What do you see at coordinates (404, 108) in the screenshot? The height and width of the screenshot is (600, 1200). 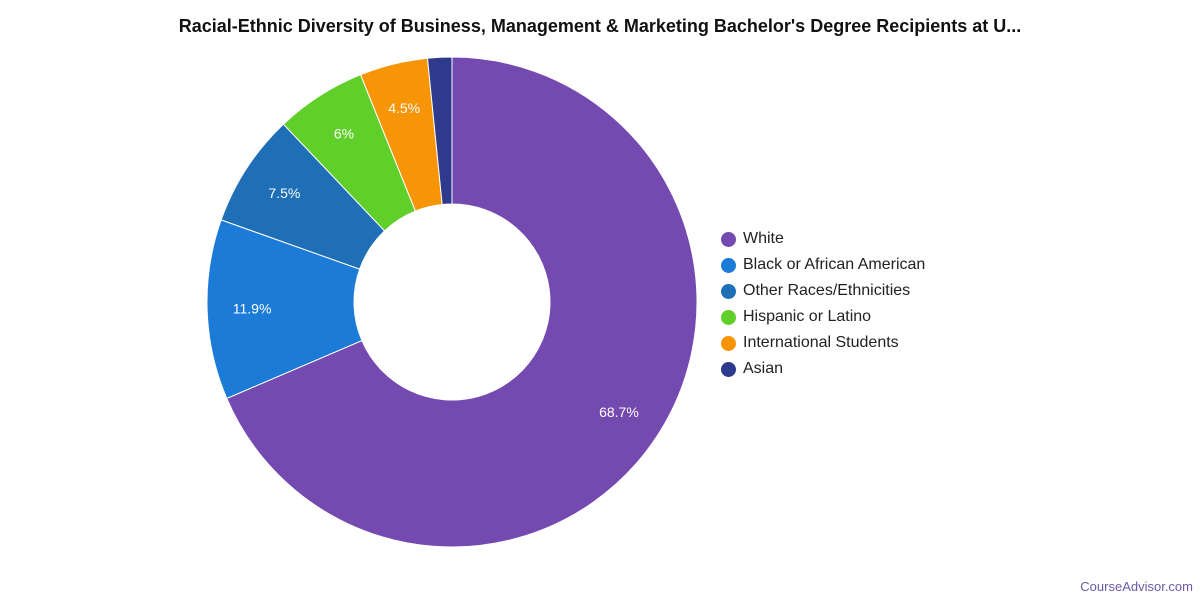 I see `slice-label-international-students: 4.5%` at bounding box center [404, 108].